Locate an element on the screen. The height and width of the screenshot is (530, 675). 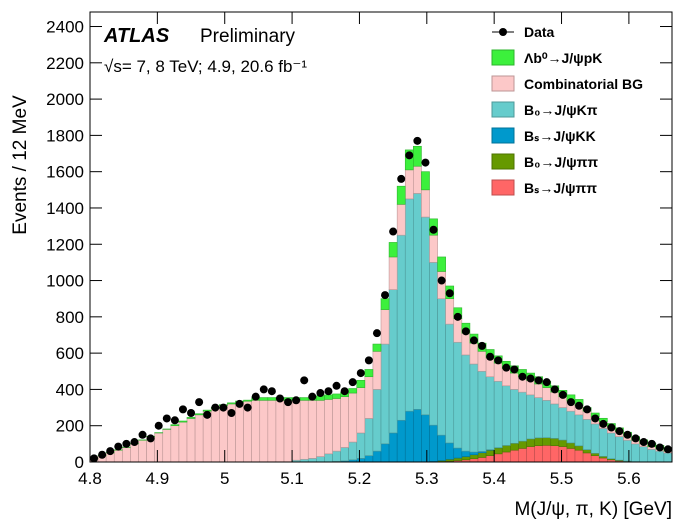
y-tick-label: 2200 is located at coordinates (65, 63).